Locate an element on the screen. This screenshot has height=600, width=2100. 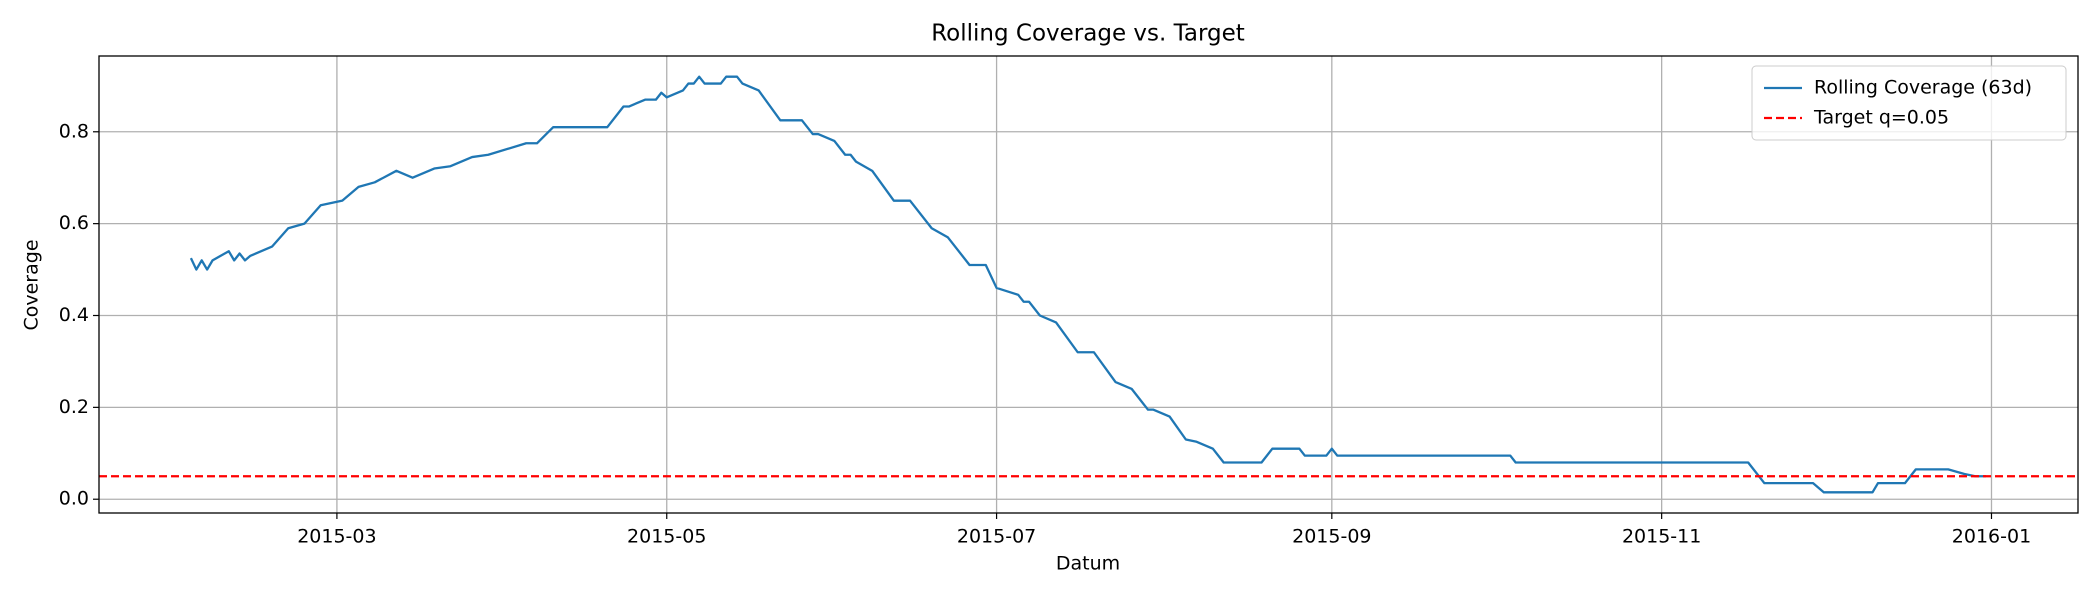
chart-title: Rolling Coverage vs. Target is located at coordinates (1088, 34).